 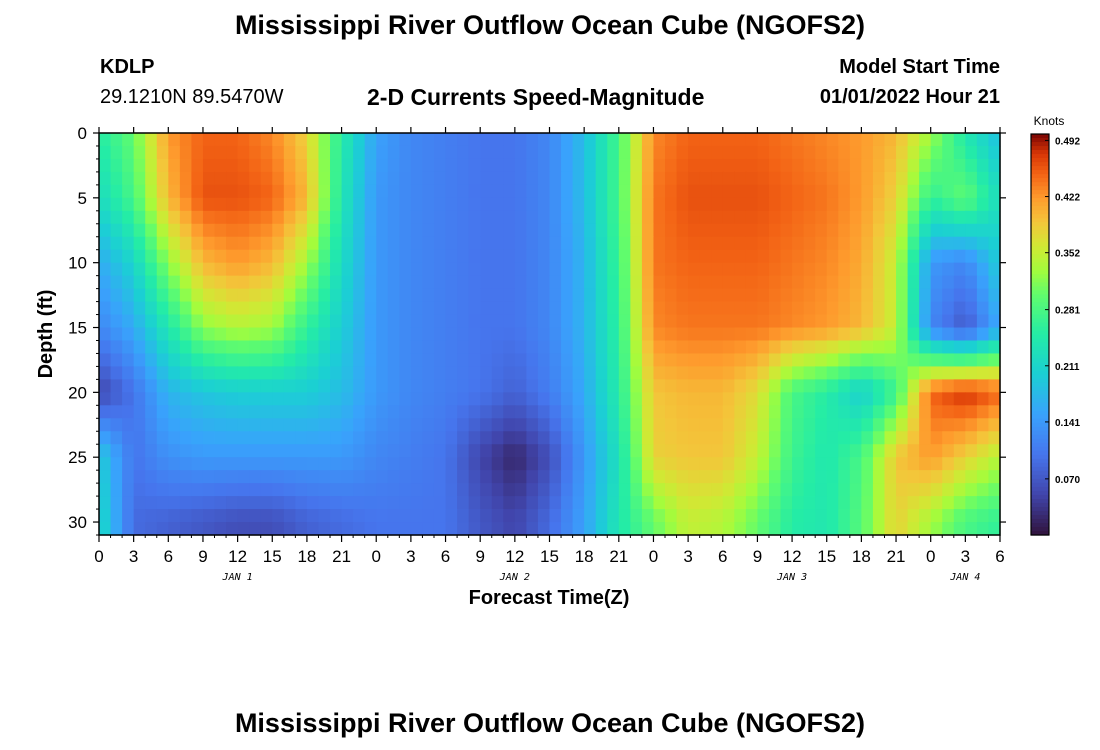 I want to click on x-tick-label: 15, so click(x=826, y=556).